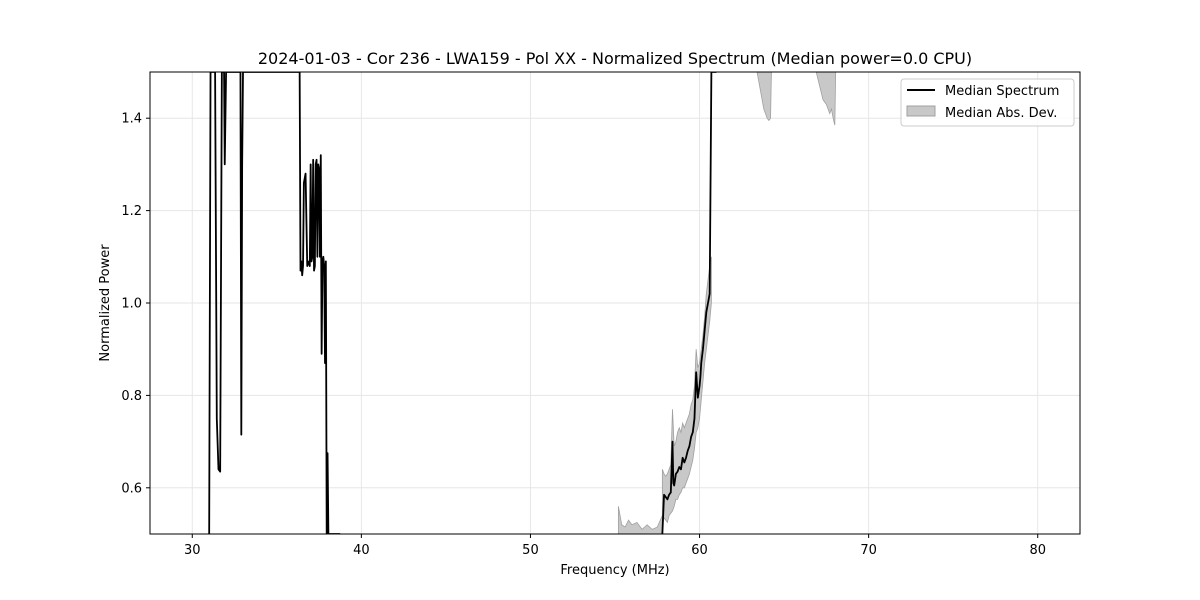 The width and height of the screenshot is (1200, 600). I want to click on y-tick-label: 0.6, so click(131, 488).